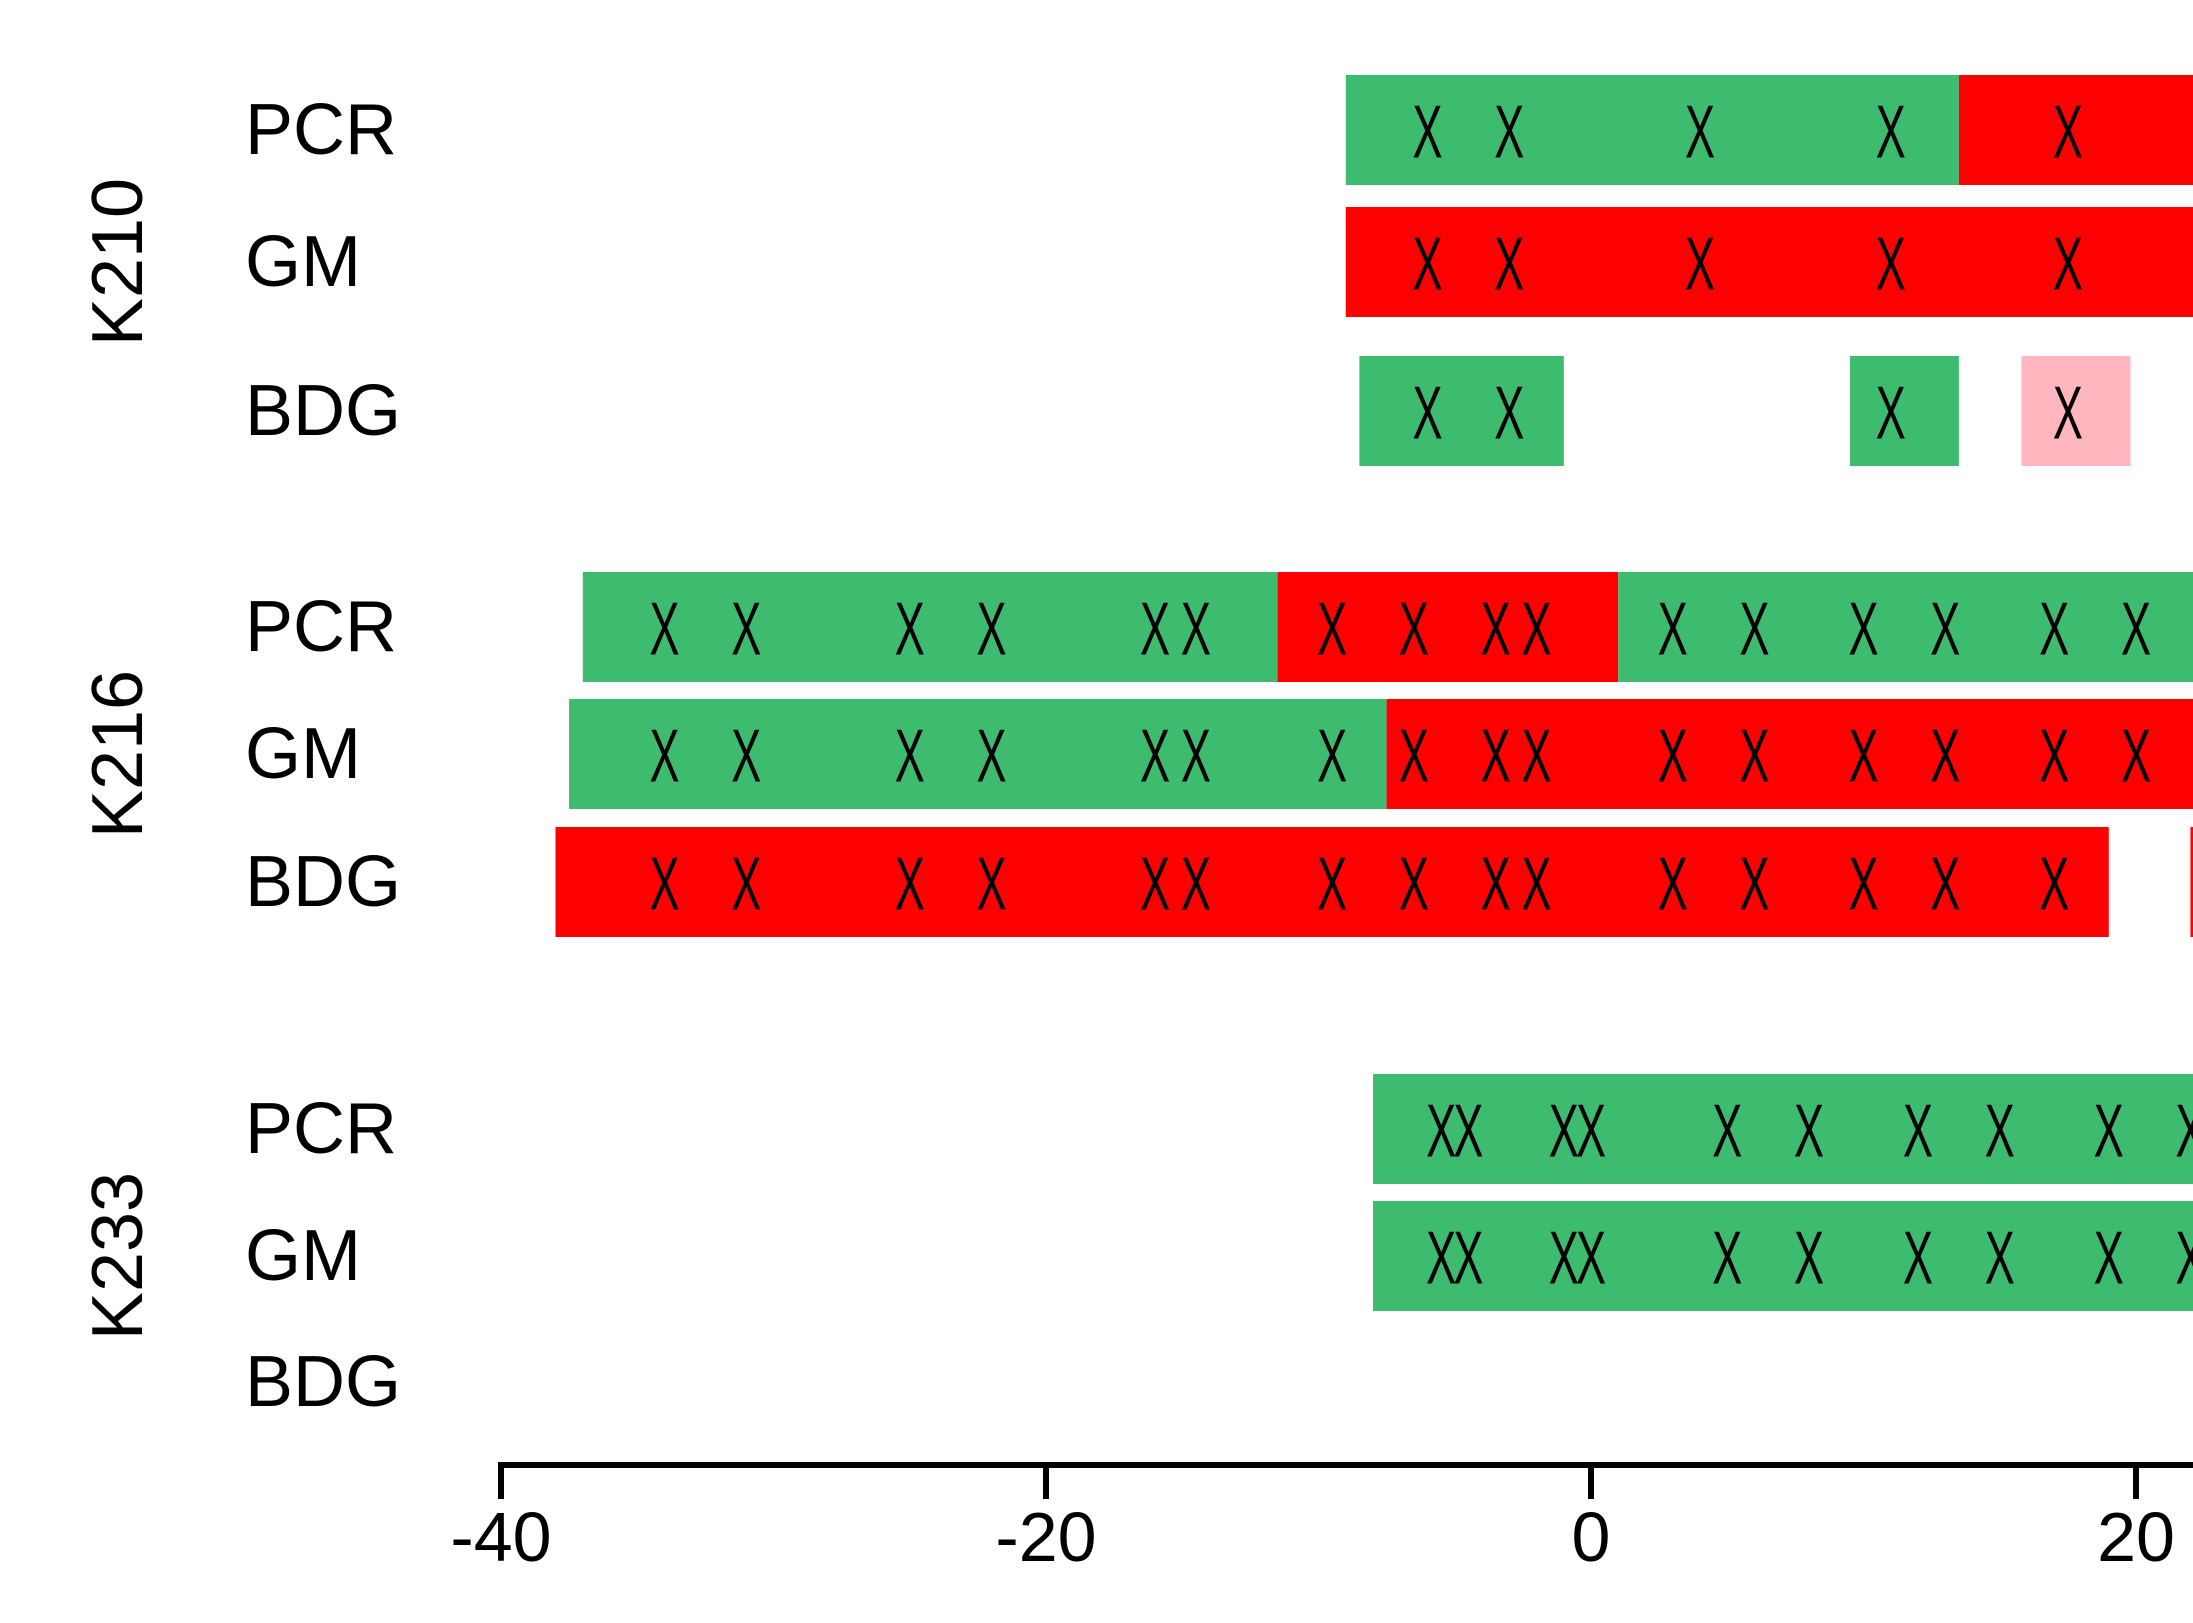  I want to click on row-gm: GMXXXXXXXXXXXXXXXXXXXXXXX, so click(1219, 754).